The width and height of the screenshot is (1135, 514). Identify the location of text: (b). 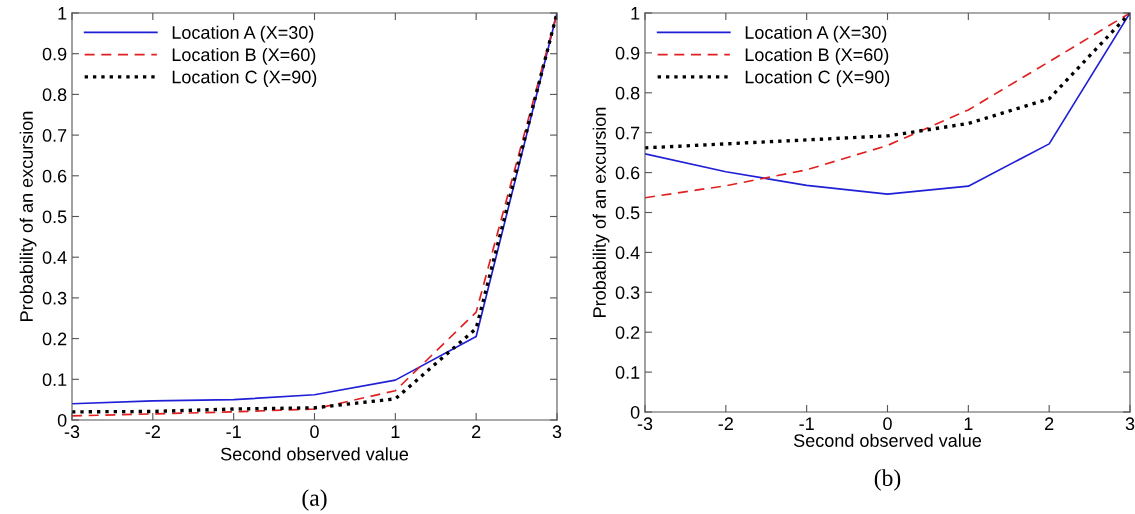
(887, 480).